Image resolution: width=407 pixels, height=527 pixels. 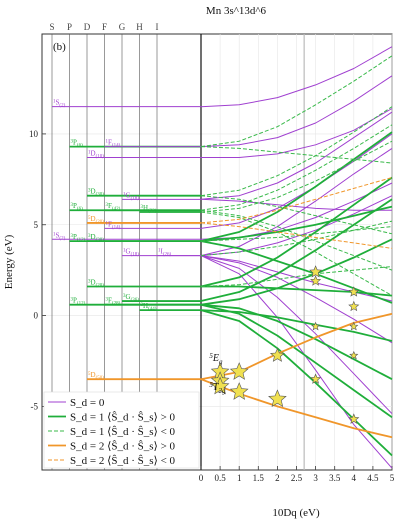 What do you see at coordinates (113, 207) in the screenshot?
I see `atomic-level-label: 3F(42)` at bounding box center [113, 207].